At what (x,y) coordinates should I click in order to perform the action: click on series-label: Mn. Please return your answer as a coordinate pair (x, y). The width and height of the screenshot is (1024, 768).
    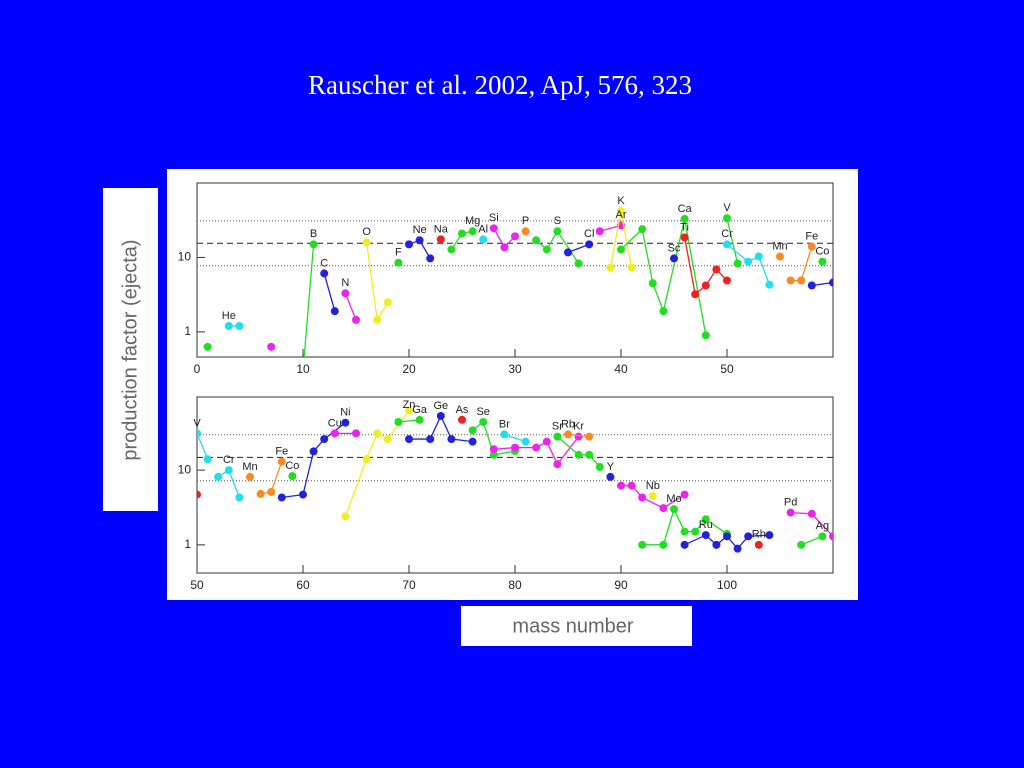
    Looking at the image, I should click on (249, 467).